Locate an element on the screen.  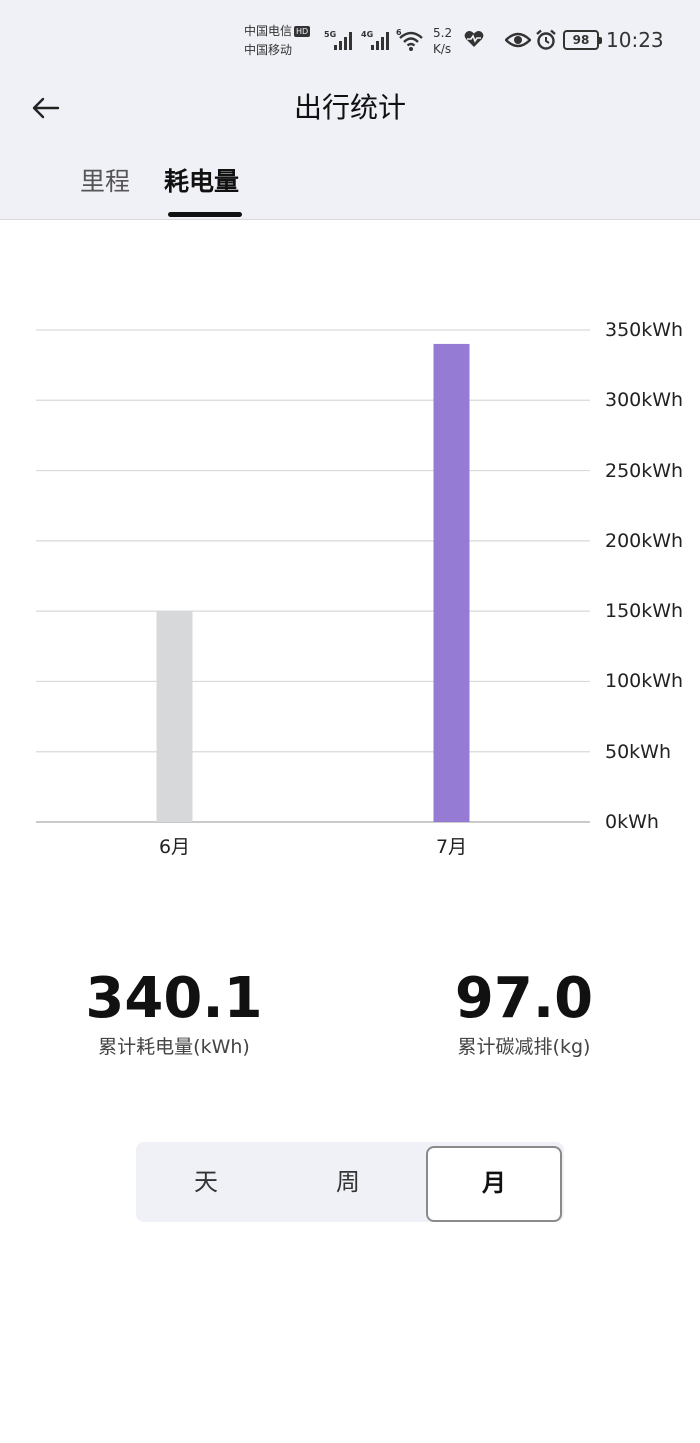
back-button is located at coordinates (46, 108).